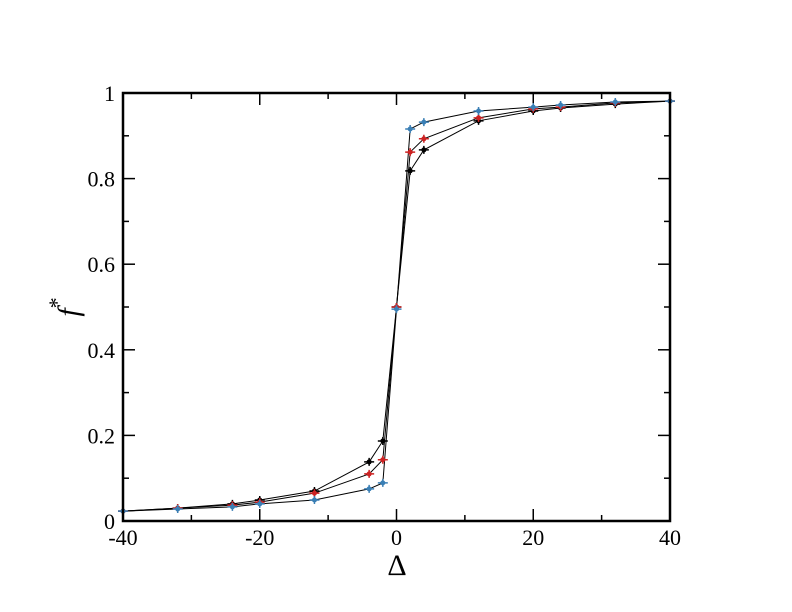 The width and height of the screenshot is (792, 612). What do you see at coordinates (533, 537) in the screenshot?
I see `x-tick-label: 20` at bounding box center [533, 537].